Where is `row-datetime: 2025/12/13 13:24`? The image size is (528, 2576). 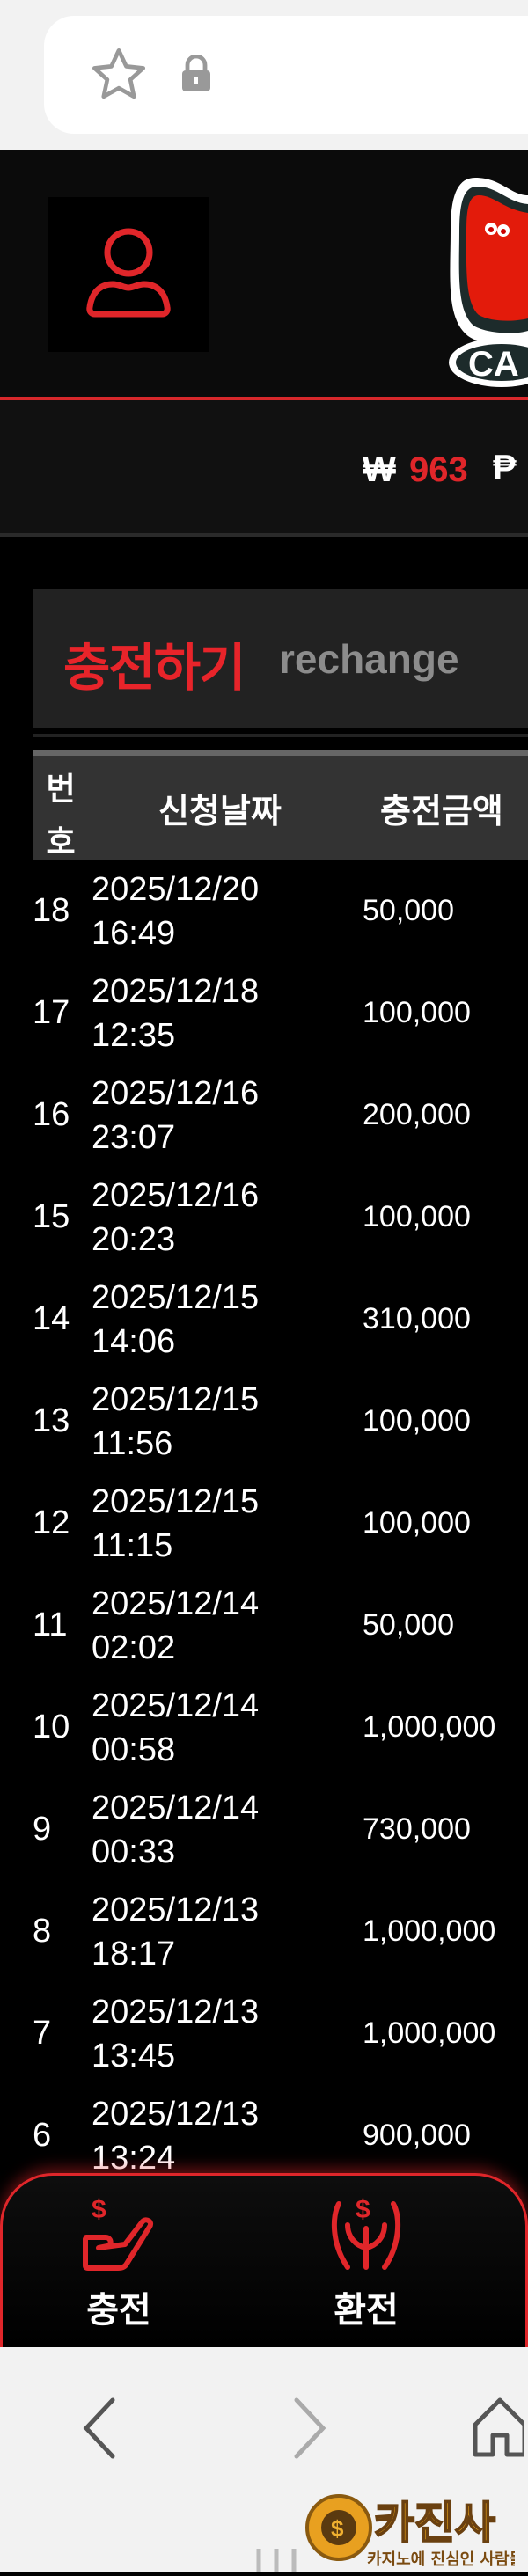
row-datetime: 2025/12/13 13:24 is located at coordinates (175, 2136).